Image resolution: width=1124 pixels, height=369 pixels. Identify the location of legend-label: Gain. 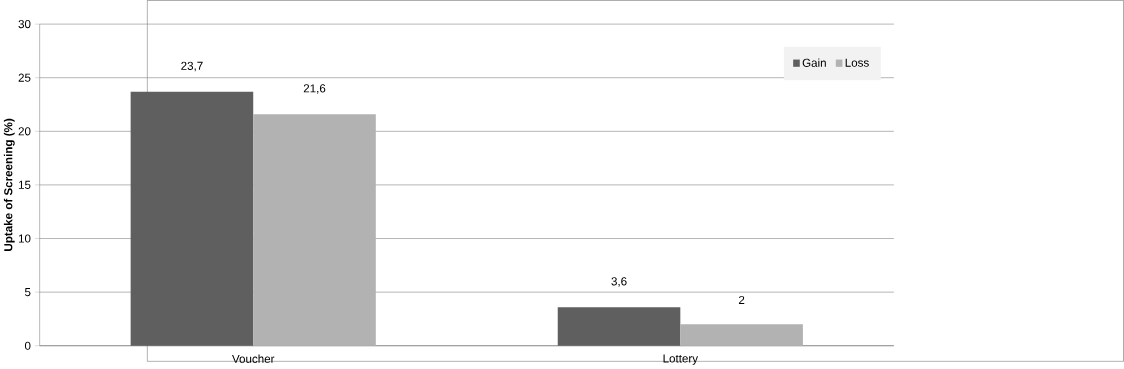
(814, 63).